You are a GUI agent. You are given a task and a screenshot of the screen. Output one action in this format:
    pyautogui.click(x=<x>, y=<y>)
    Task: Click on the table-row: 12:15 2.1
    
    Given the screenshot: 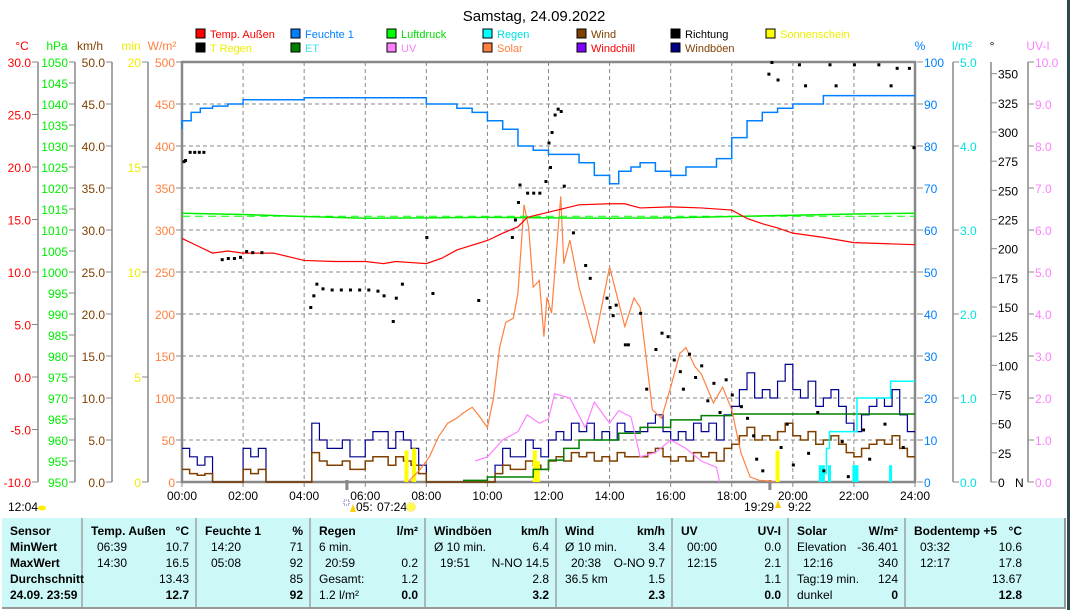 What is the action you would take?
    pyautogui.click(x=731, y=563)
    